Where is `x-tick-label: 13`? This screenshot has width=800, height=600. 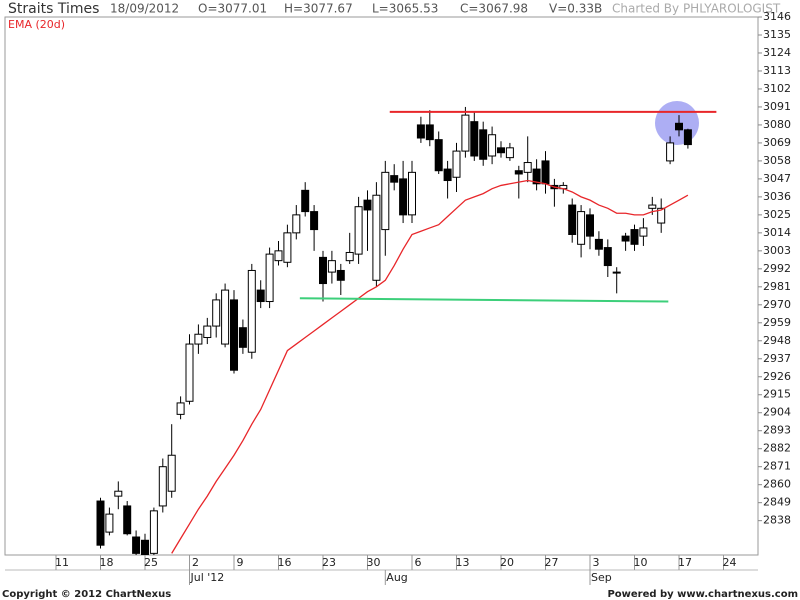
x-tick-label: 13 is located at coordinates (463, 562).